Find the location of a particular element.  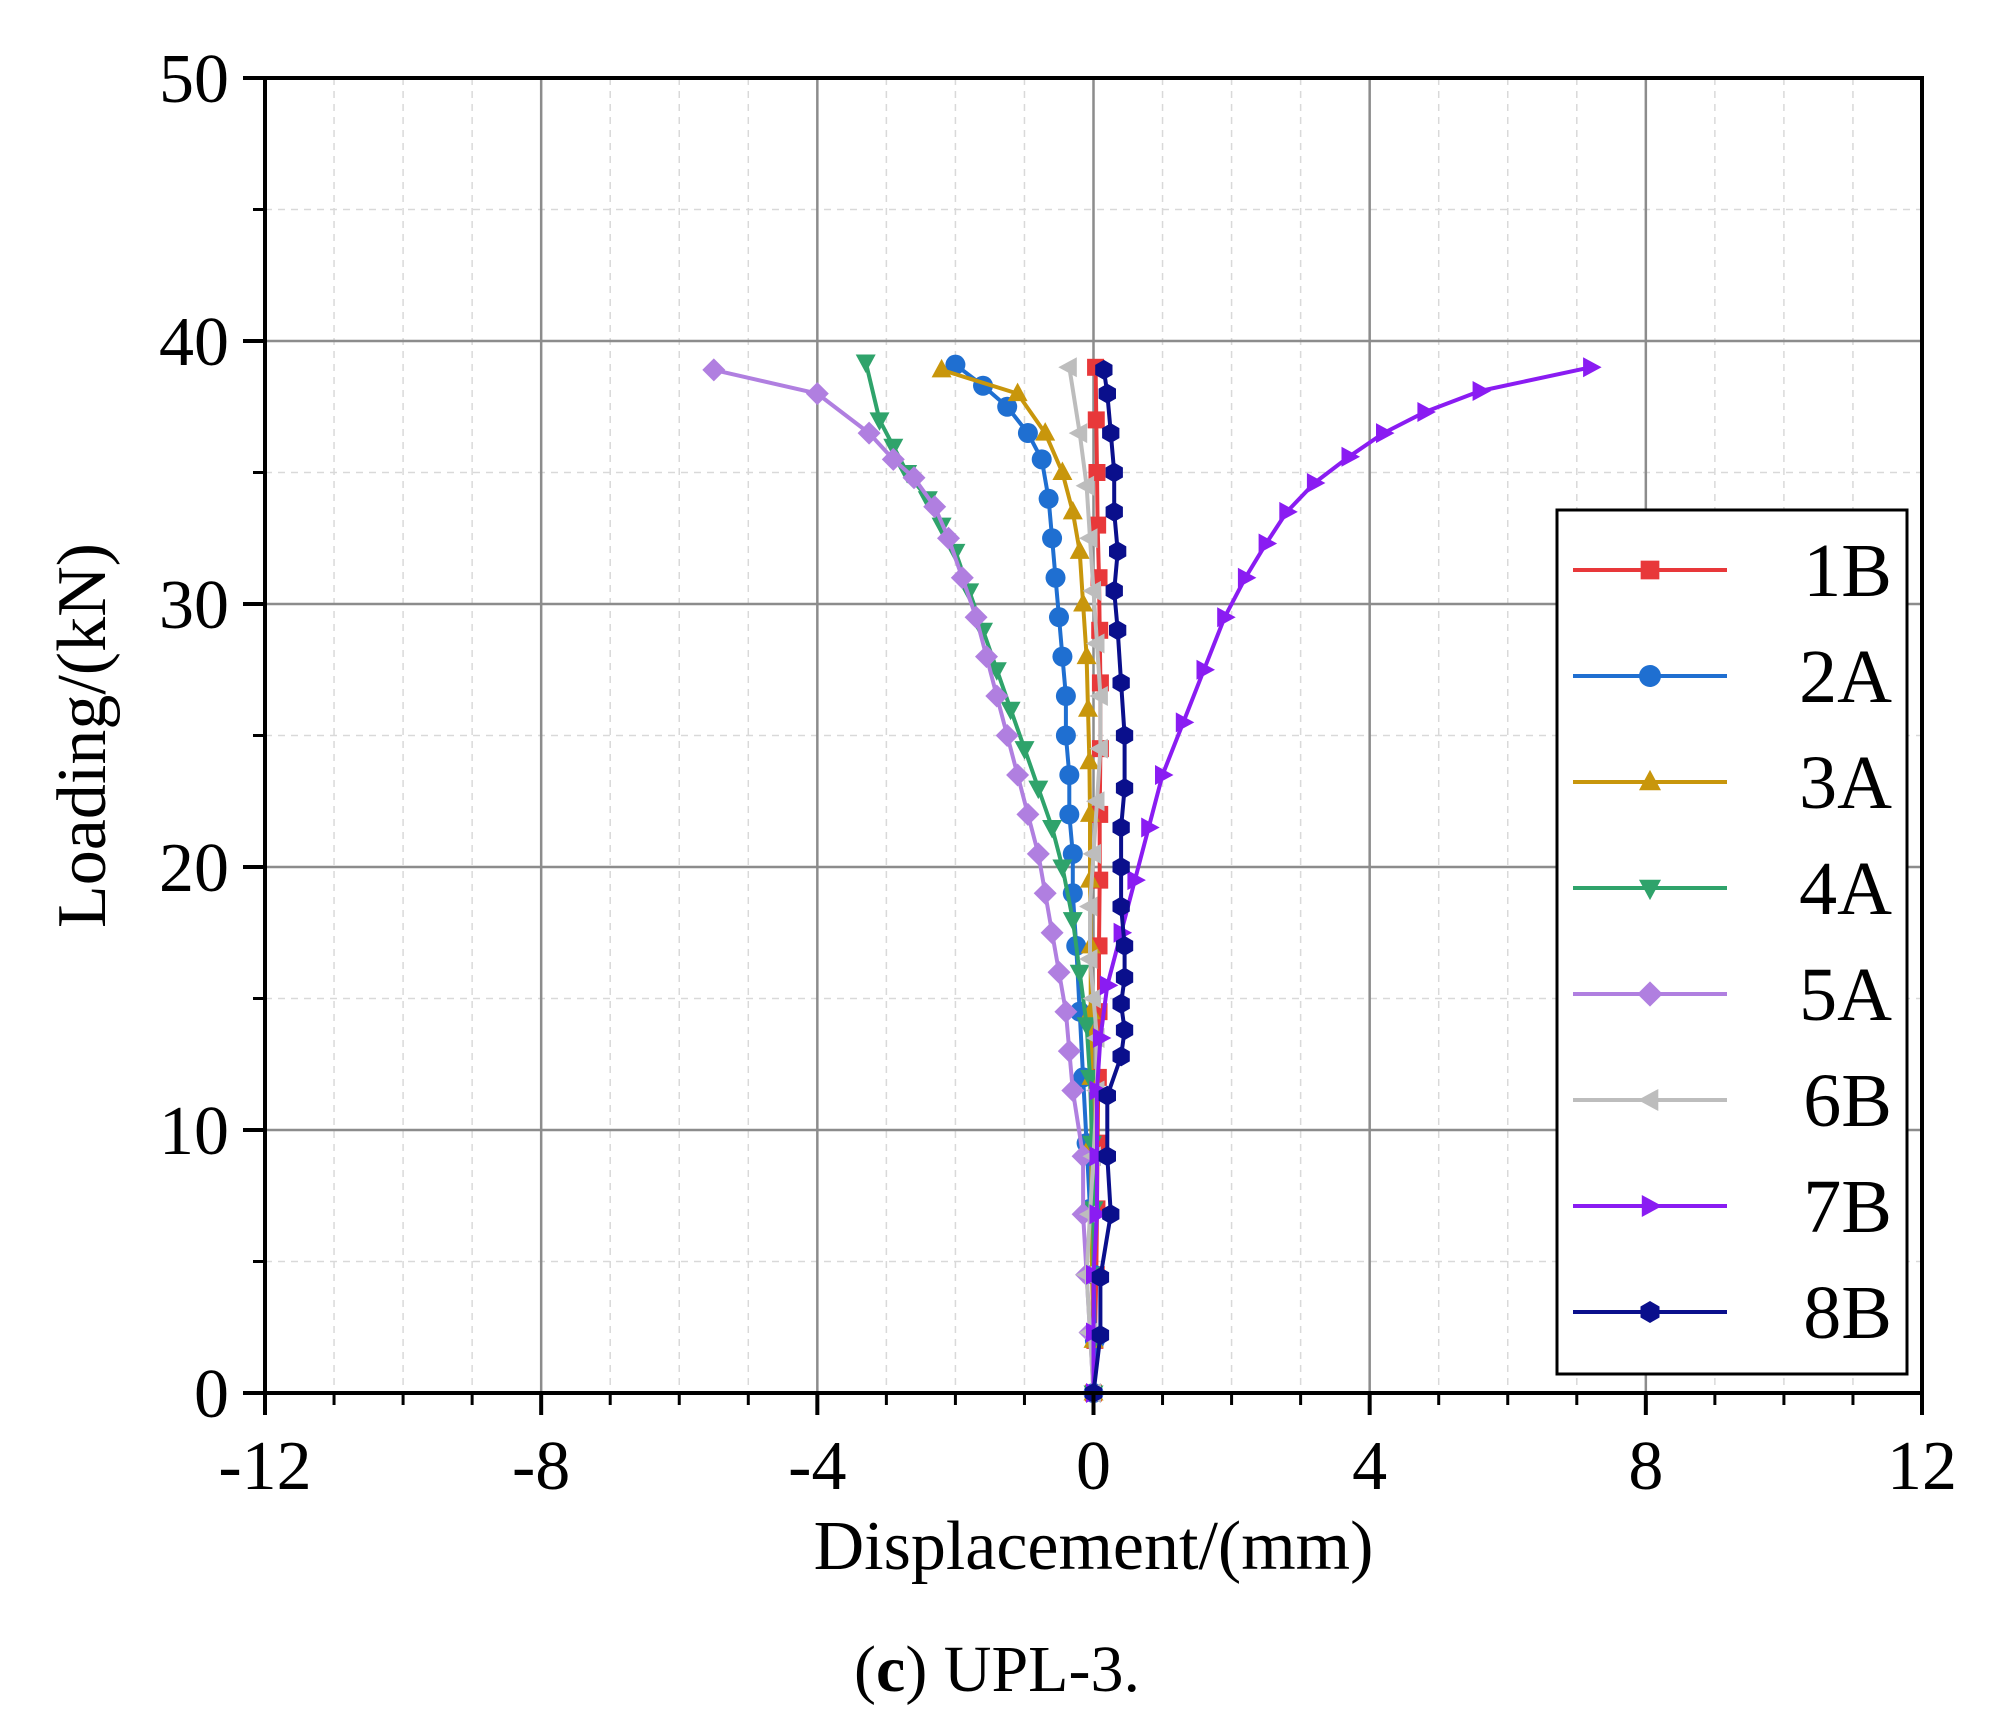

x-tick-label: -8 is located at coordinates (541, 1466).